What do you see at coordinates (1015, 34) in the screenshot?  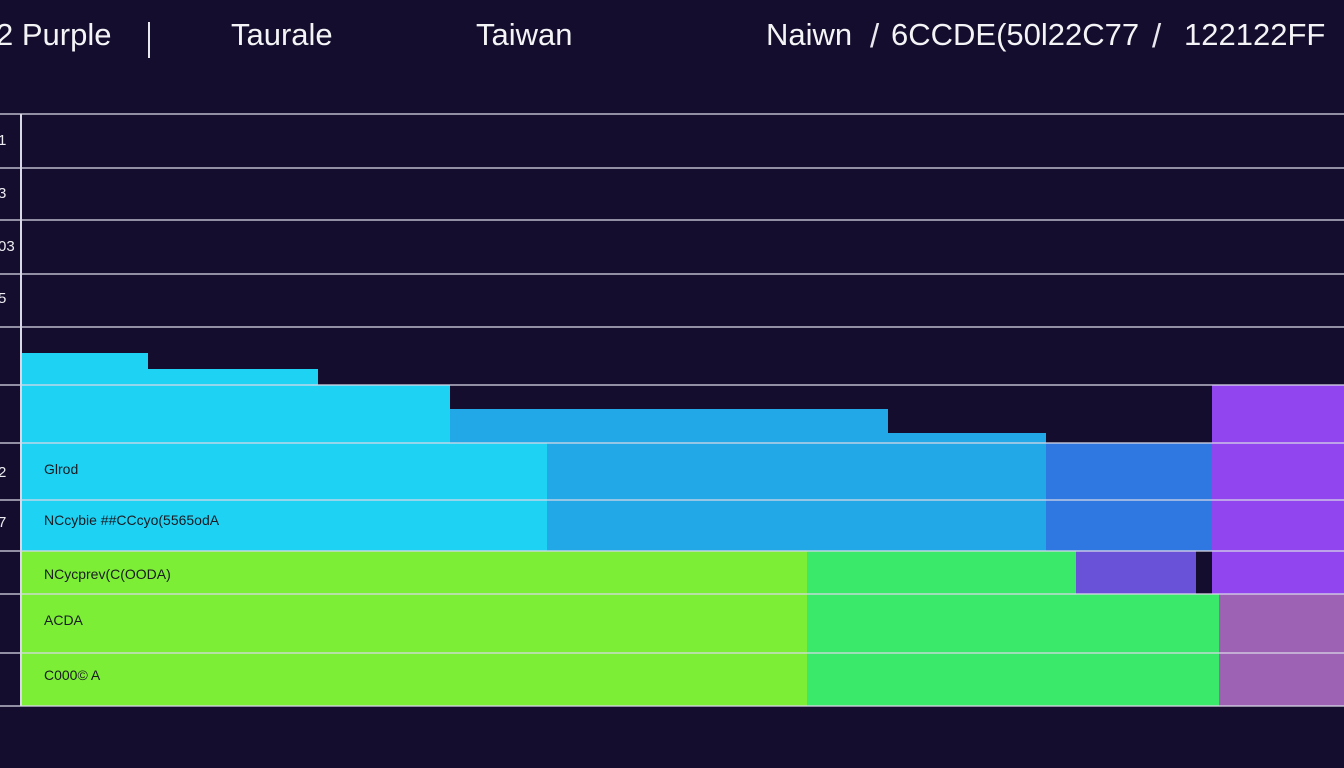 I see `header-item-code: 6CCDE(50l22C77` at bounding box center [1015, 34].